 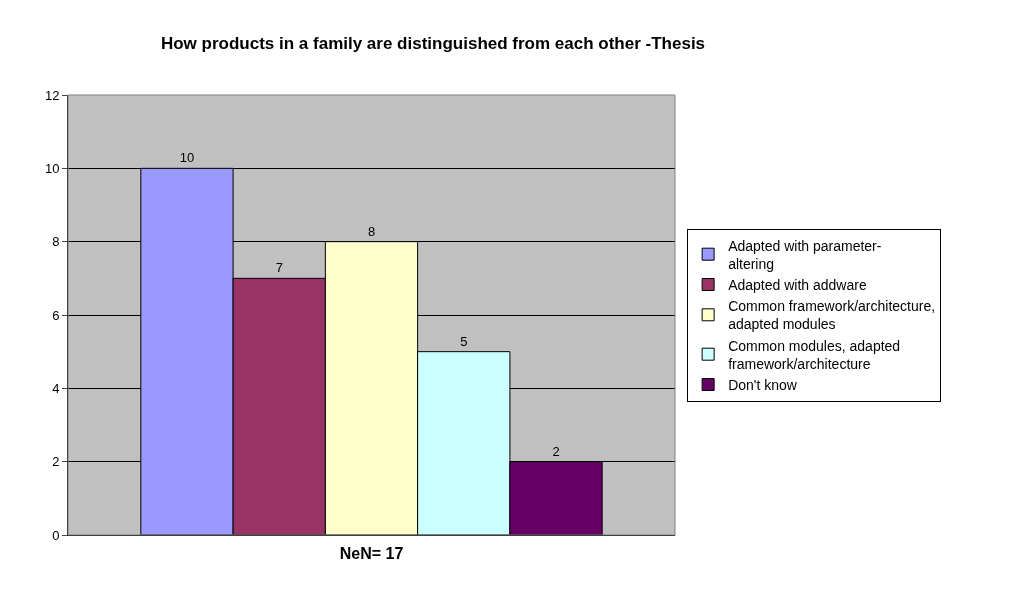 I want to click on y-tick-label: 10, so click(x=52, y=168).